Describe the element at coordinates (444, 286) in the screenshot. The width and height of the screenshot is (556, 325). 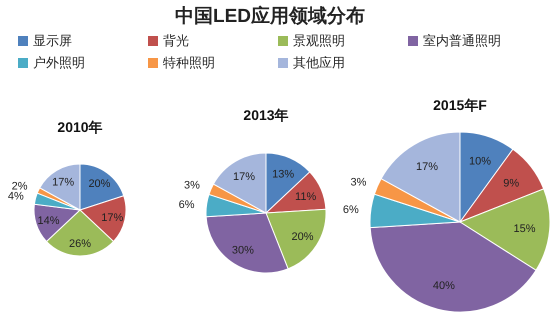
I see `data-label: 40%` at that location.